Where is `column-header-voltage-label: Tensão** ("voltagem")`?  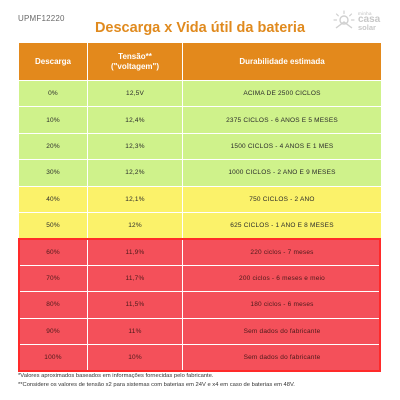
column-header-voltage-label: Tensão** ("voltagem") is located at coordinates (135, 61).